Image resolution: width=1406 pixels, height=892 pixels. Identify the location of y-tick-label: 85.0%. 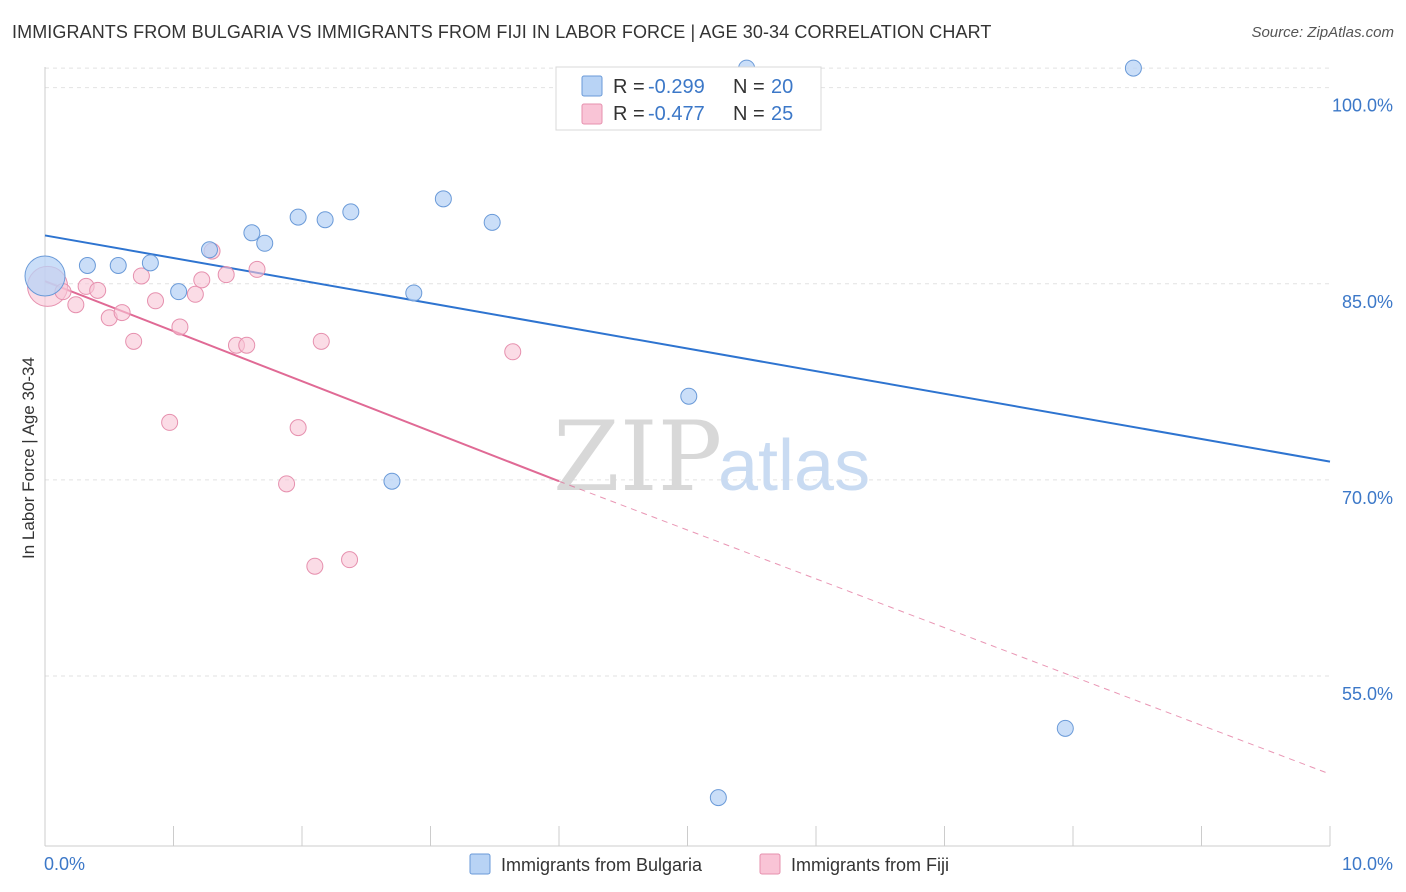
(1367, 302).